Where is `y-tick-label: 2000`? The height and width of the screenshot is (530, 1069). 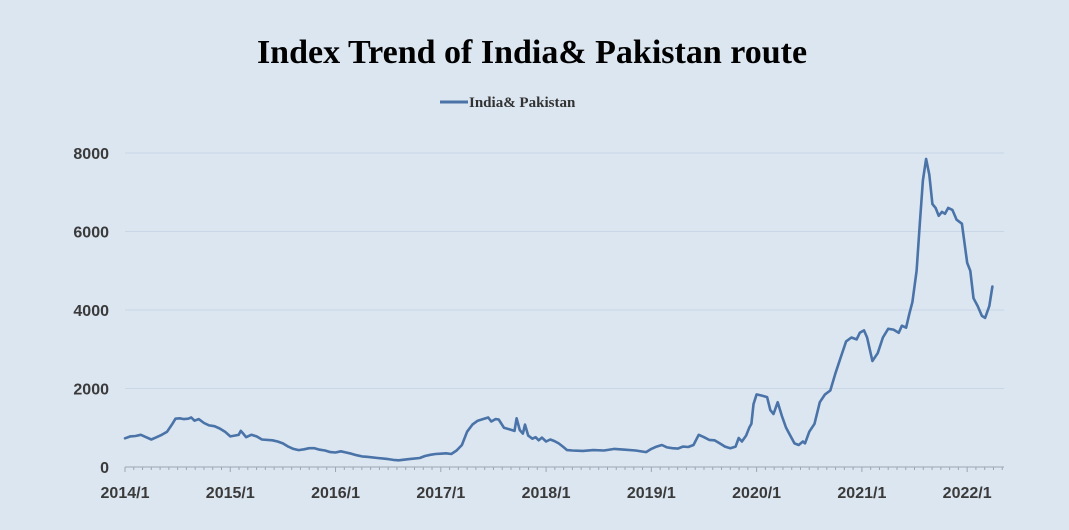 y-tick-label: 2000 is located at coordinates (91, 390).